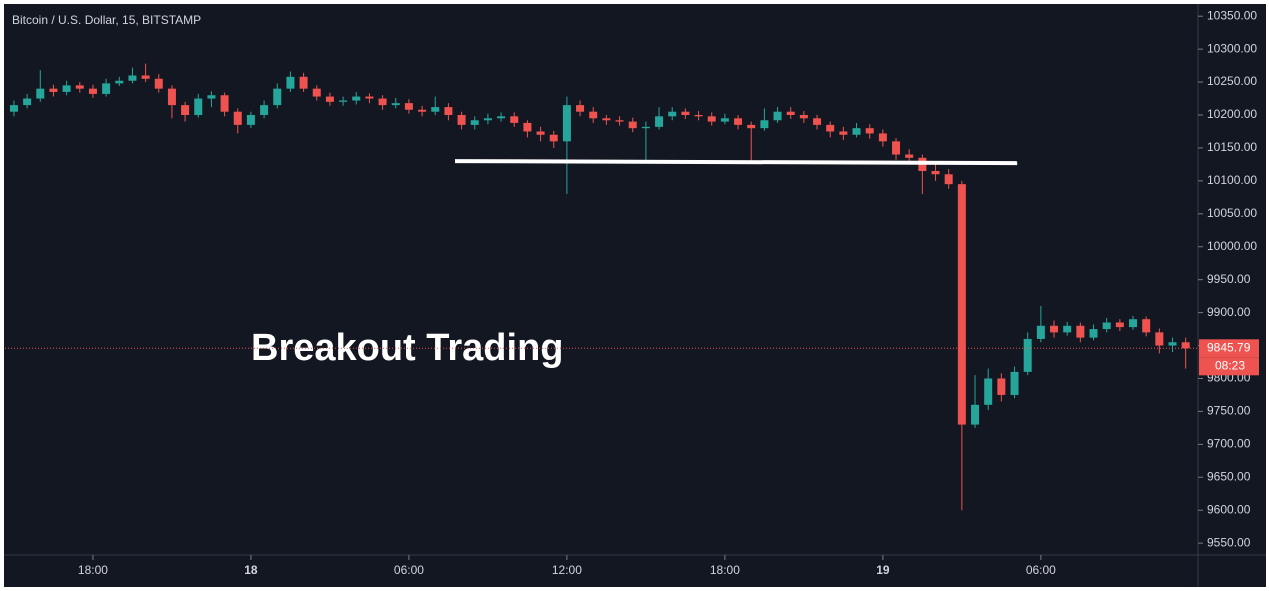 This screenshot has height=591, width=1269. What do you see at coordinates (567, 570) in the screenshot?
I see `x-tick-label: 12:00` at bounding box center [567, 570].